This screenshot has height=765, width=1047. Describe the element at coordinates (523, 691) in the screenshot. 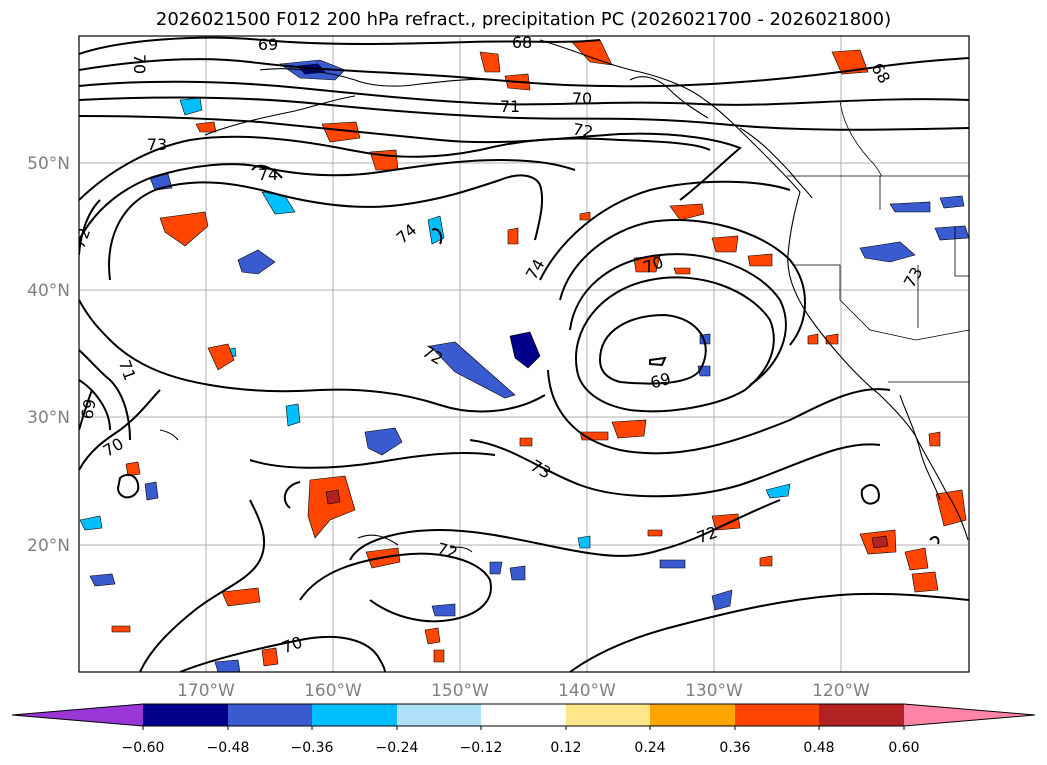

I see `lon-labels: 170°W 160°W 150°W 140°W 130°W 120°W` at that location.